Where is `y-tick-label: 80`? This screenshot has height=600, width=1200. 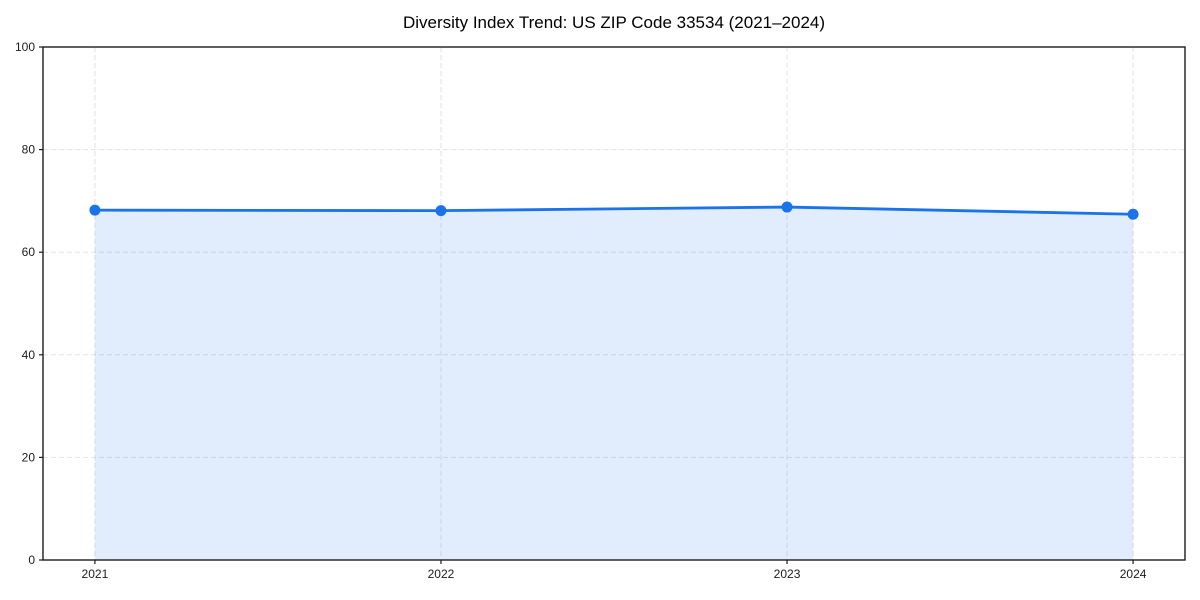
y-tick-label: 80 is located at coordinates (29, 150).